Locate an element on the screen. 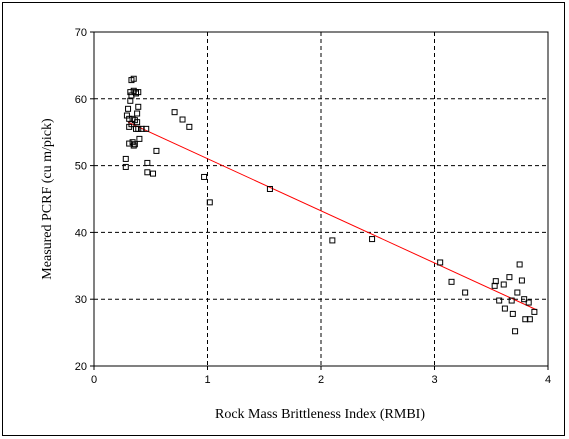  x-axis-tick-labels: 0 1 2 3 4 is located at coordinates (321, 380).